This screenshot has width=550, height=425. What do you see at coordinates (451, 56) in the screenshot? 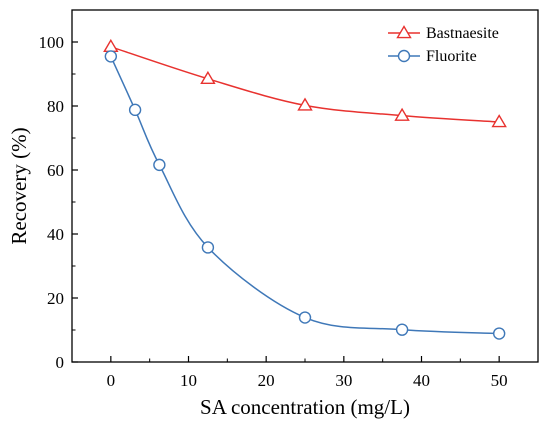
I see `legend-fluorite-label: Fluorite` at bounding box center [451, 56].